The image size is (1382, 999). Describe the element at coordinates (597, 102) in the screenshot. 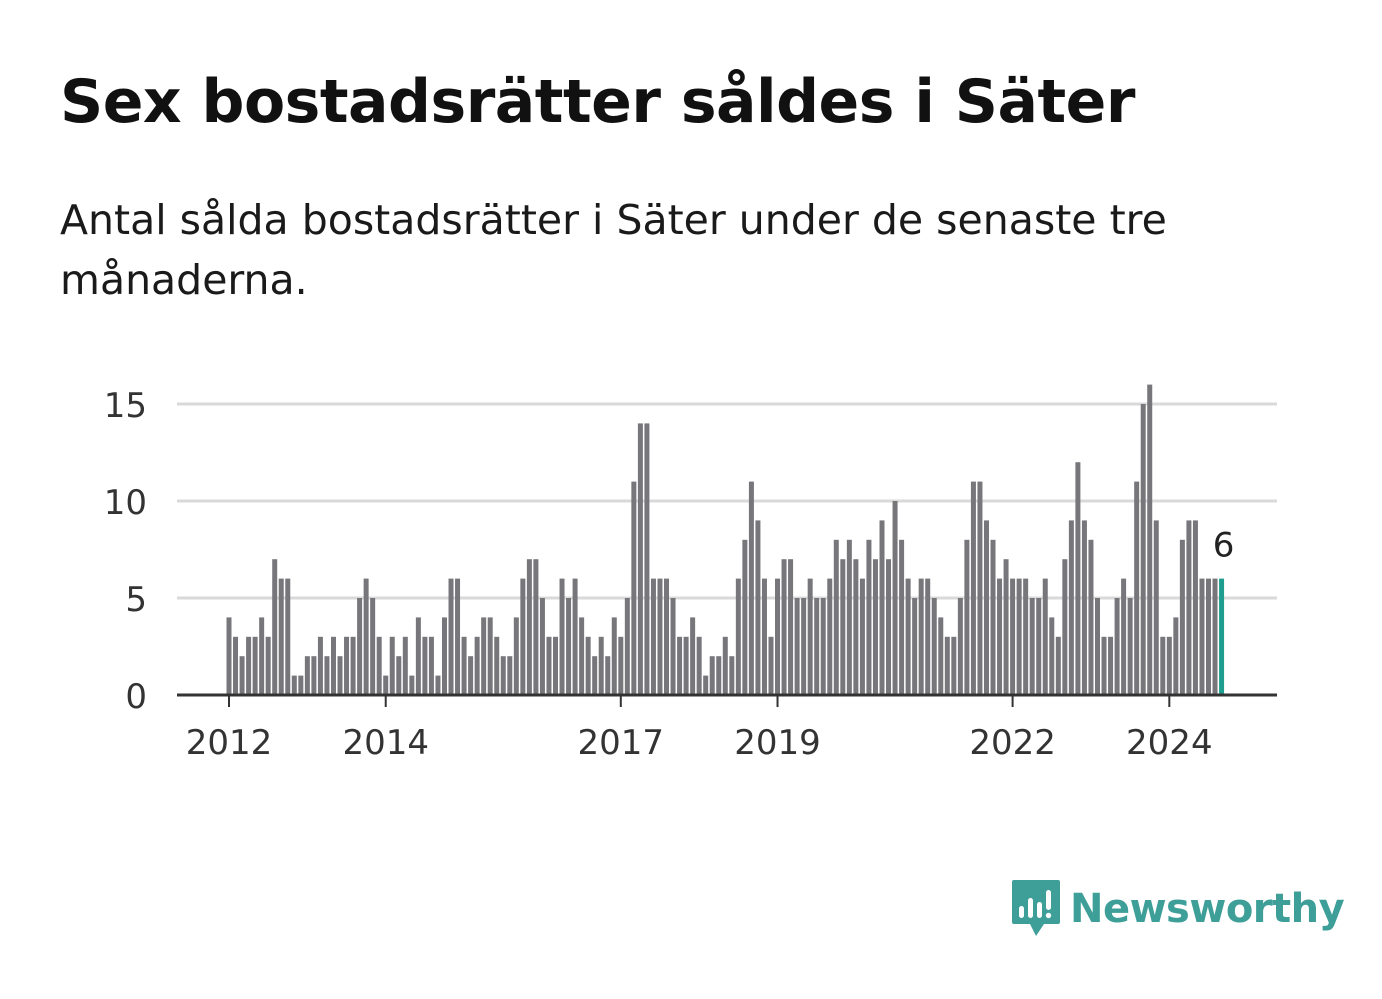

I see `chart-title: Sex bostadsrätter såldes i Säter` at that location.